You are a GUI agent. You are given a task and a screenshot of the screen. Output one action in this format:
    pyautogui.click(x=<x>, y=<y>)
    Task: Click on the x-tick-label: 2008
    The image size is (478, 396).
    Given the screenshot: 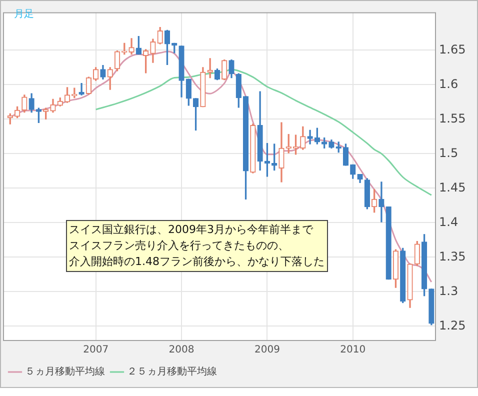 What is the action you would take?
    pyautogui.click(x=181, y=350)
    